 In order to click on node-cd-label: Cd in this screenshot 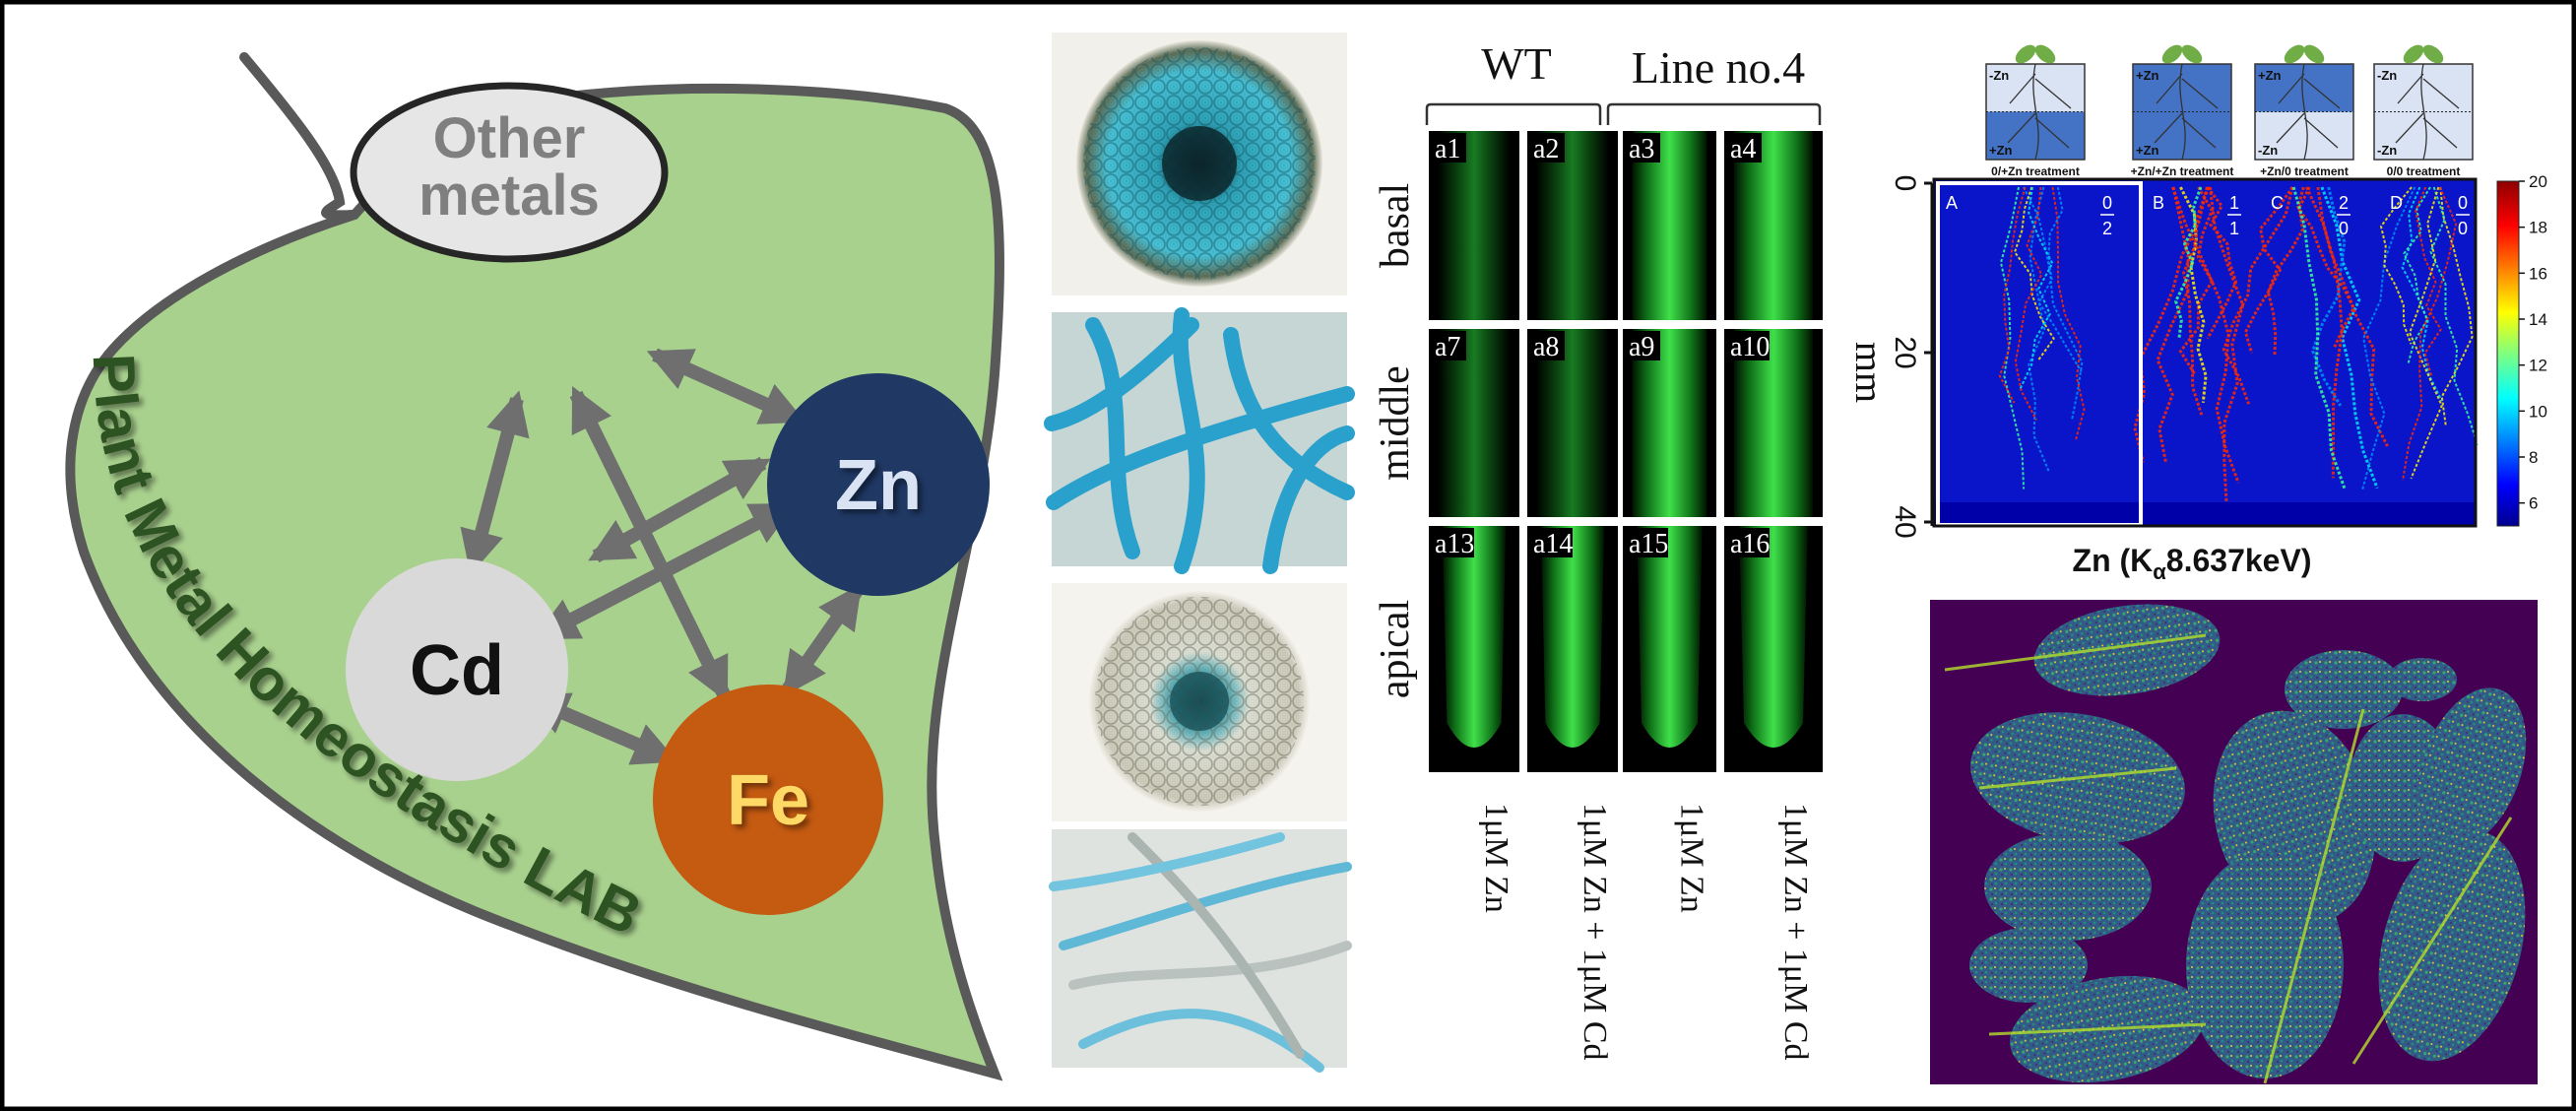, I will do `click(457, 670)`.